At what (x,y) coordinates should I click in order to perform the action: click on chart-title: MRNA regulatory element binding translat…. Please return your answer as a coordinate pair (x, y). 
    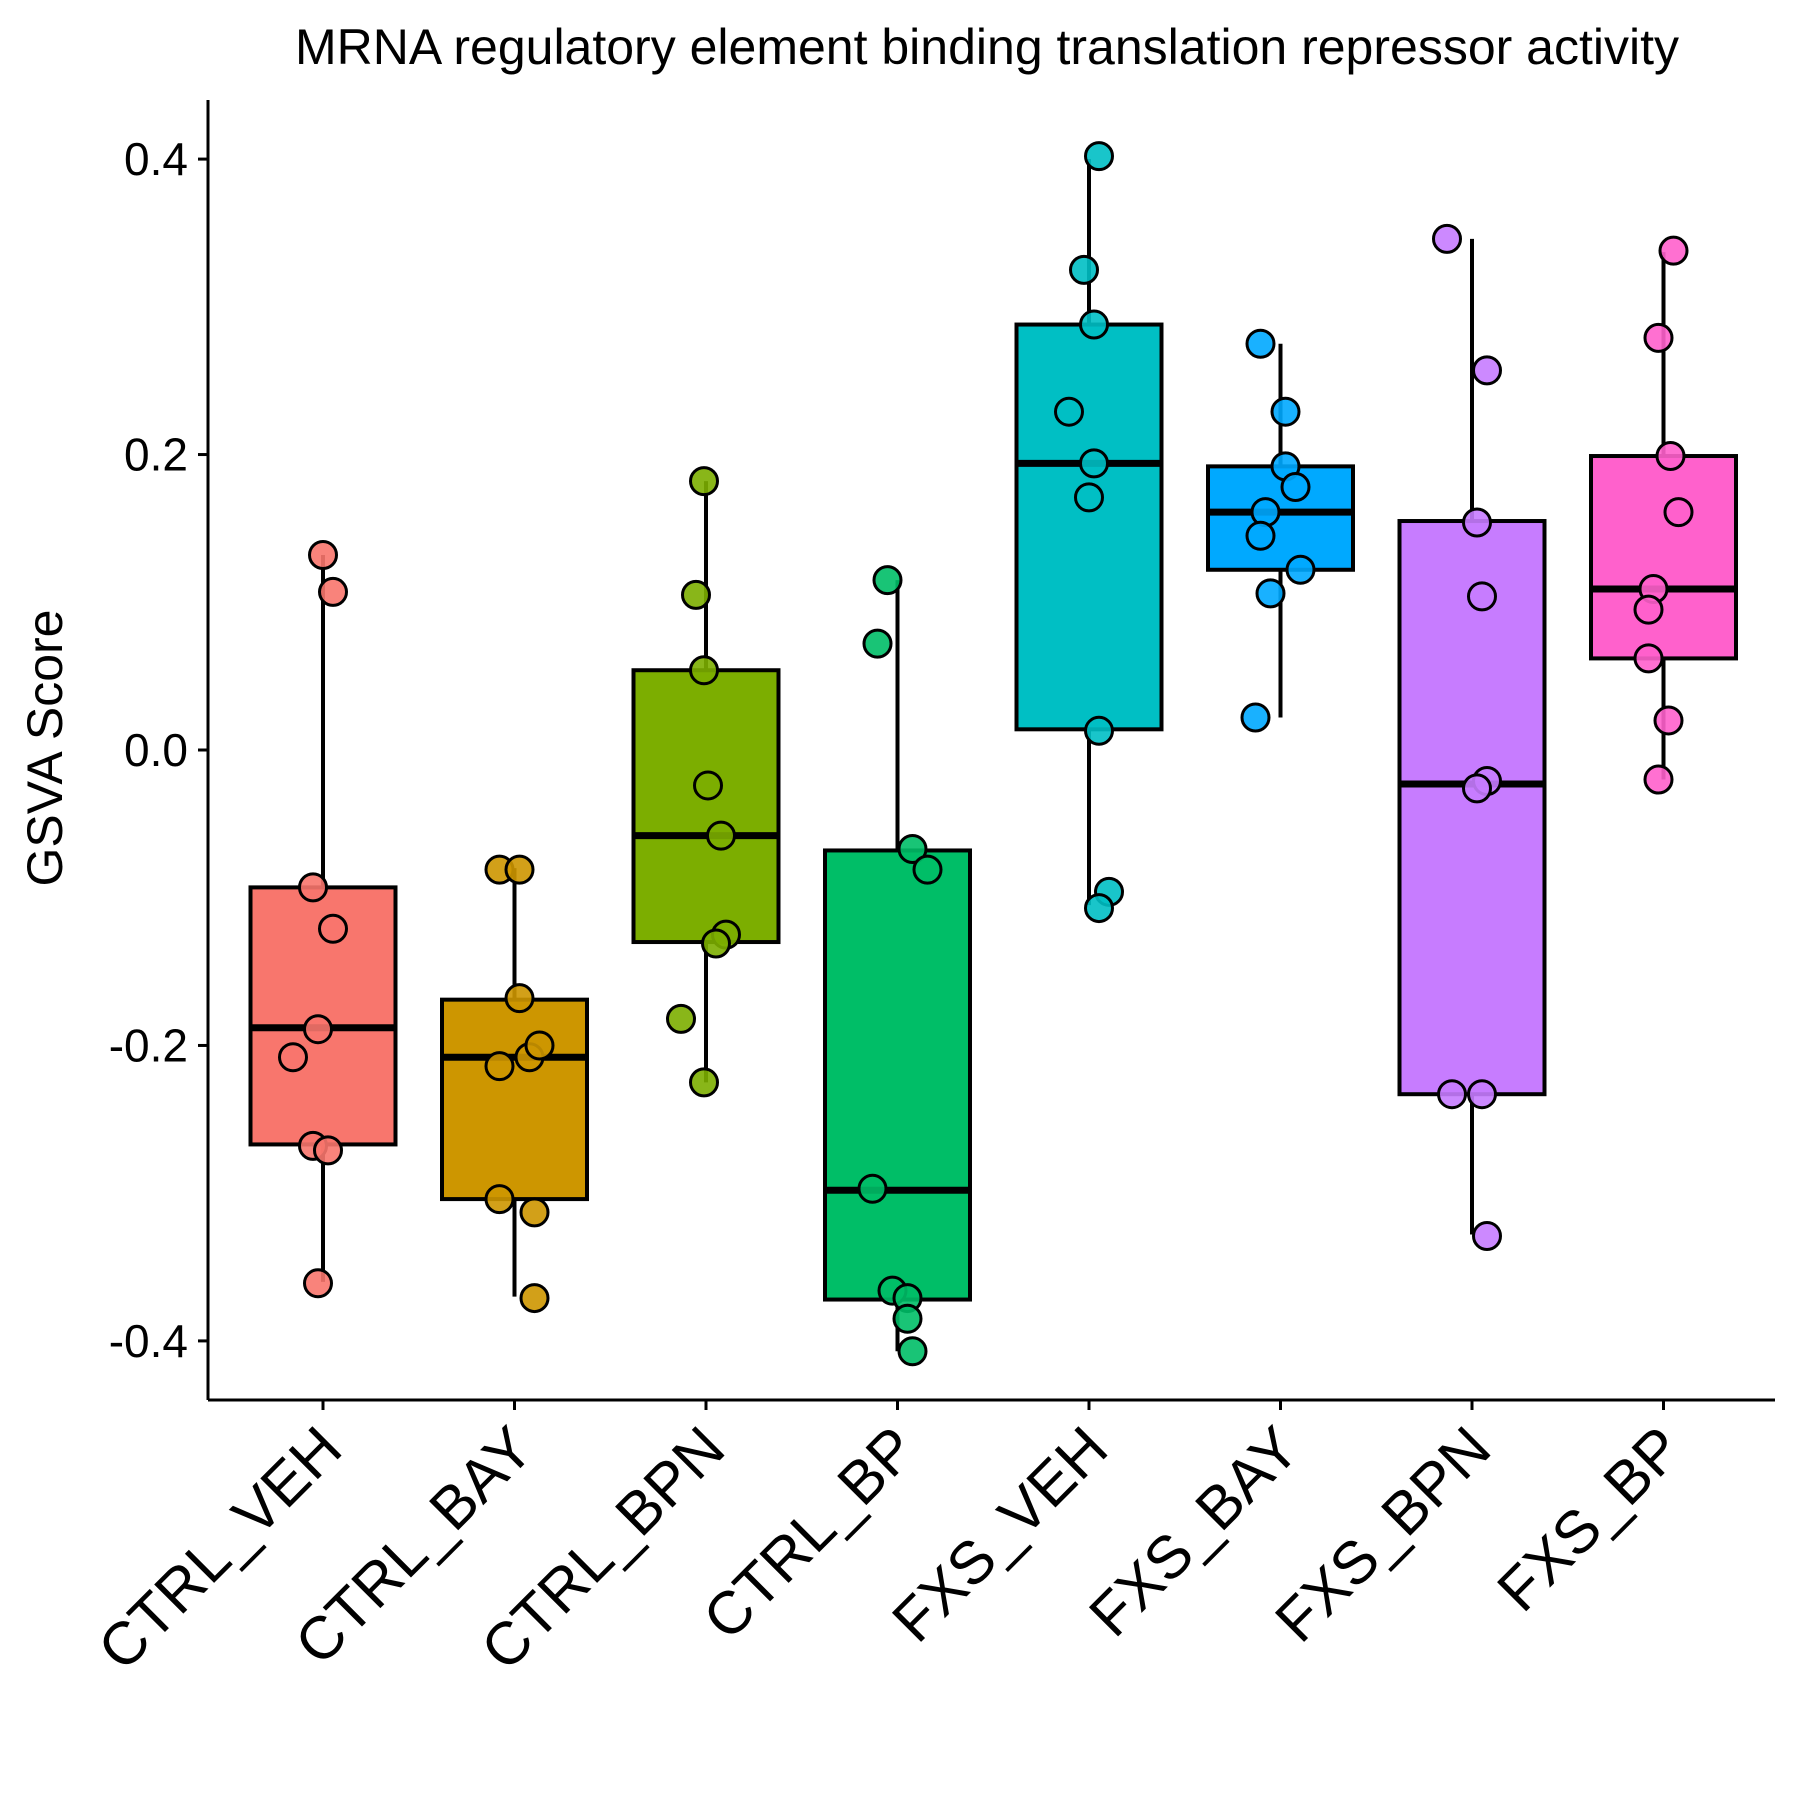
    Looking at the image, I should click on (987, 47).